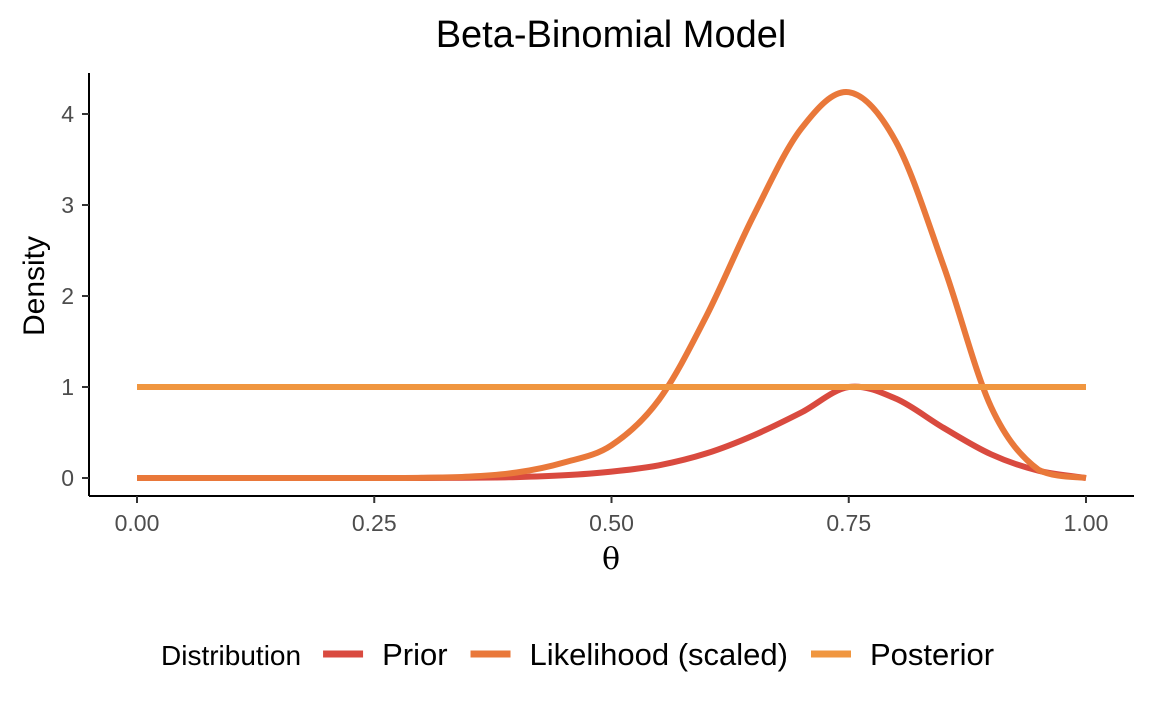 This screenshot has width=1152, height=711. What do you see at coordinates (231, 655) in the screenshot?
I see `legend-title: Distribution` at bounding box center [231, 655].